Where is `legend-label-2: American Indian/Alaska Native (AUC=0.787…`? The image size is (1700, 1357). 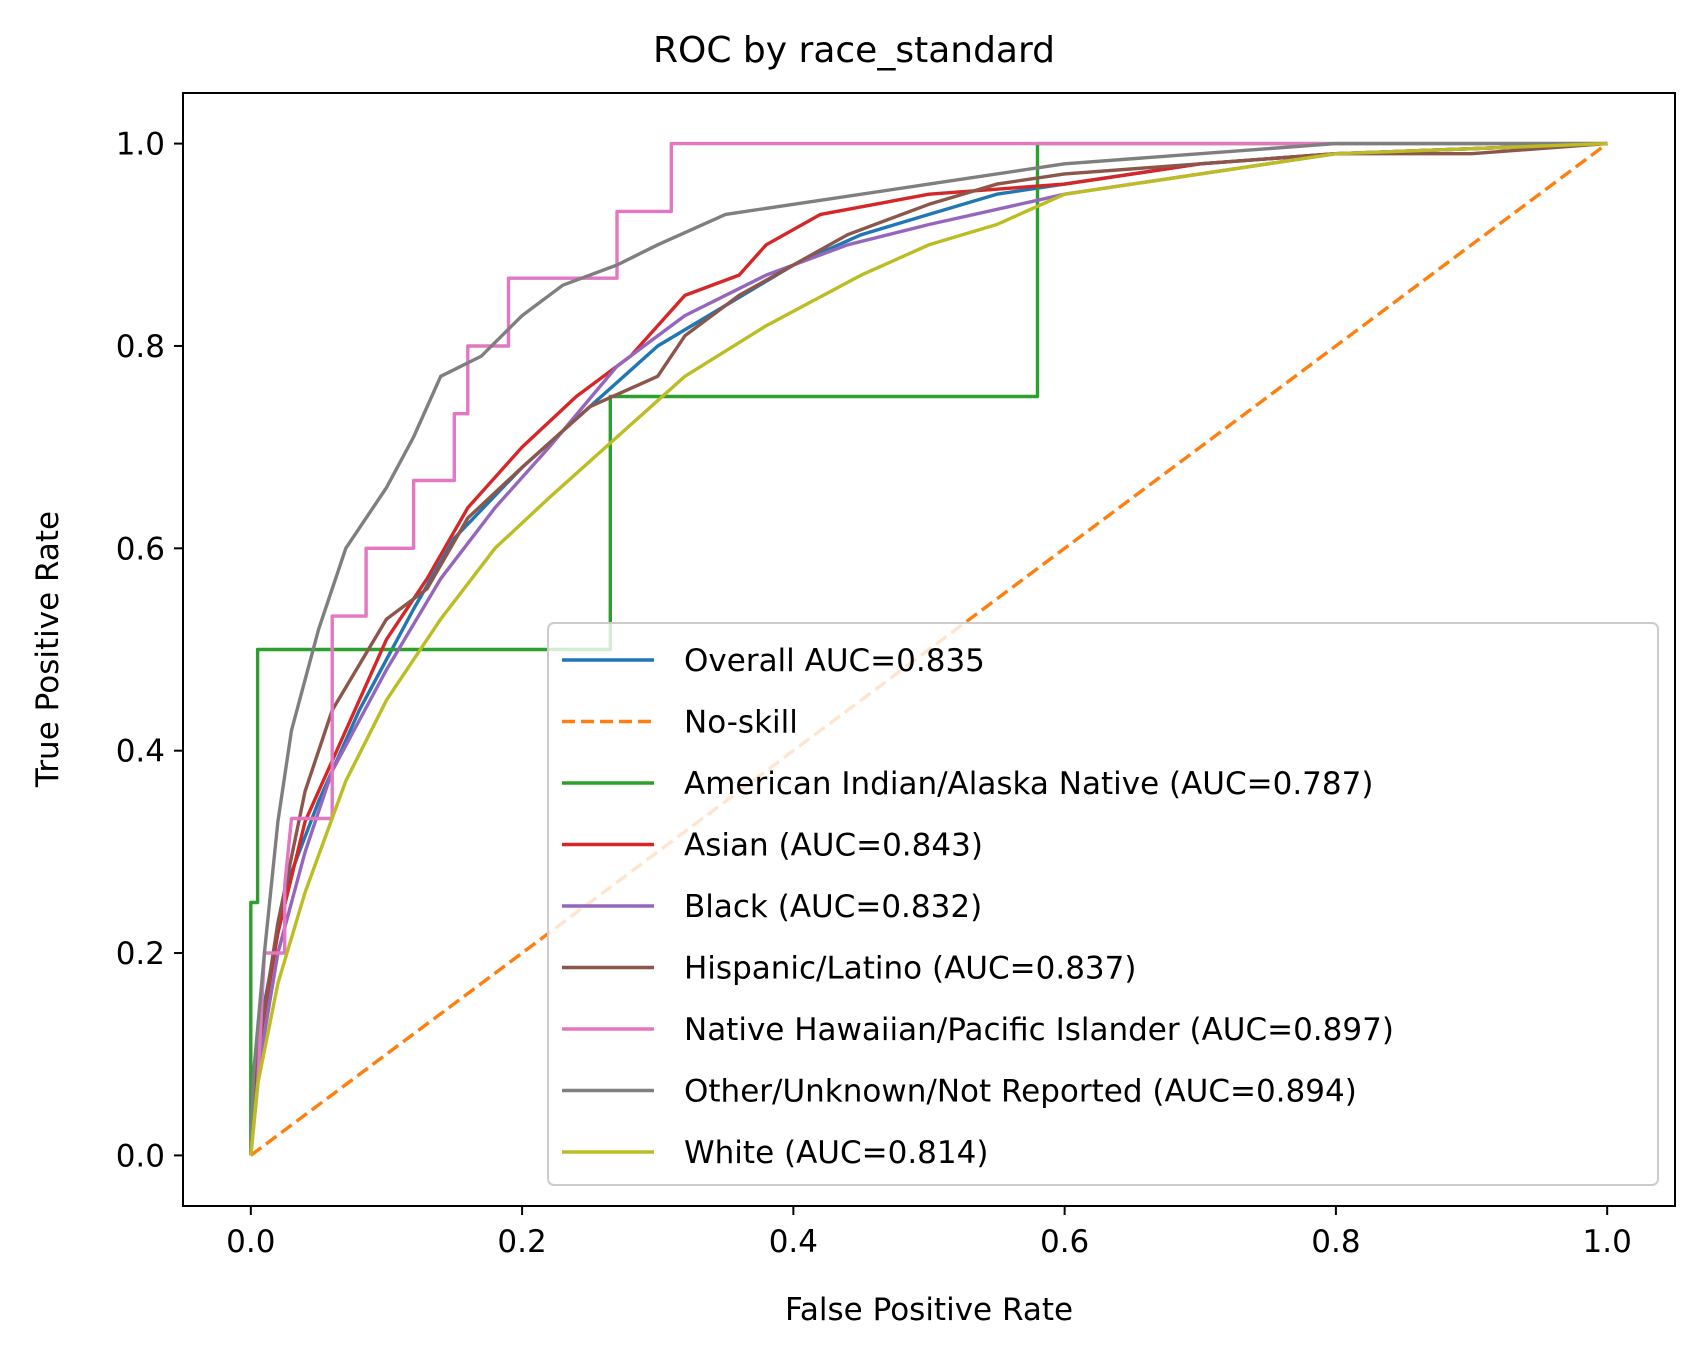
legend-label-2: American Indian/Alaska Native (AUC=0.787… is located at coordinates (1028, 784).